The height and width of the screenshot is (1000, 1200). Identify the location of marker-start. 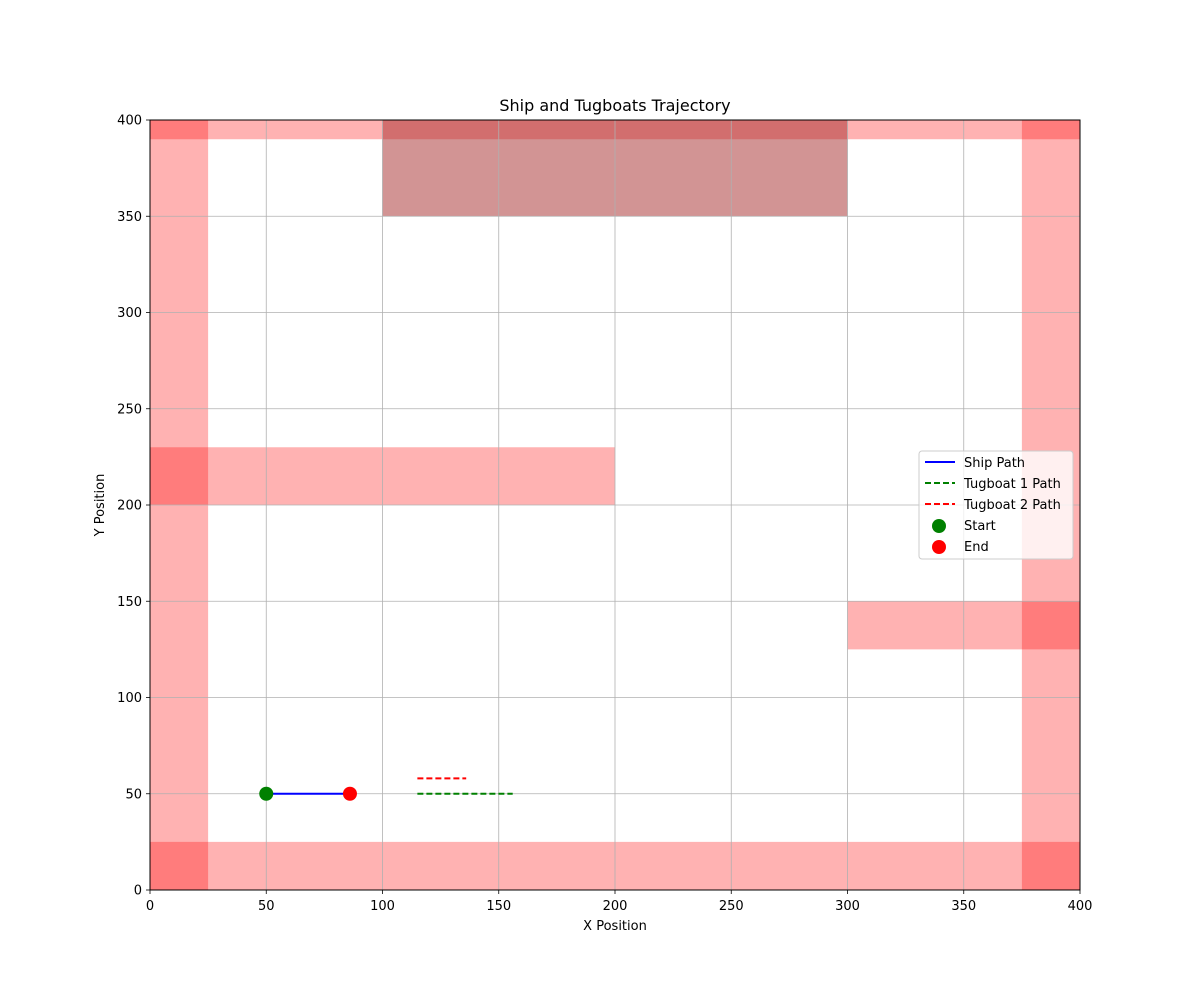
(266, 793).